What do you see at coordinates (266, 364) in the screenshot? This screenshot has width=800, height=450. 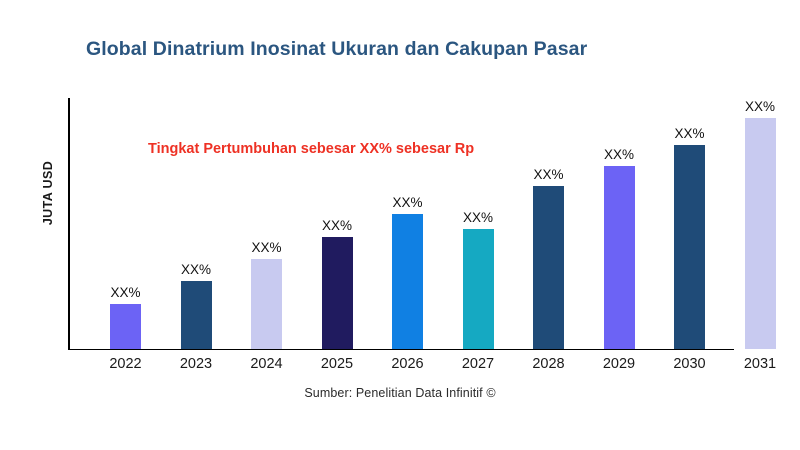 I see `x-tick-2024: 2024` at bounding box center [266, 364].